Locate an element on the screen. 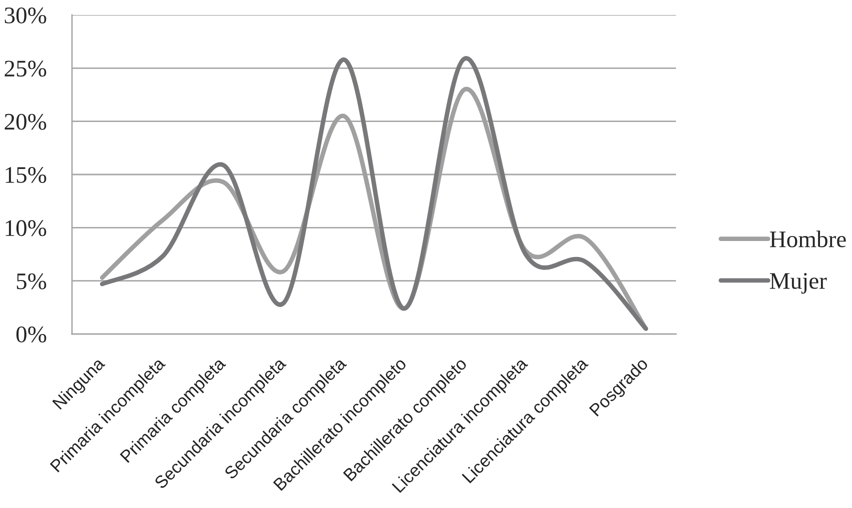 This screenshot has width=852, height=508. legend-label: Mujer is located at coordinates (798, 283).